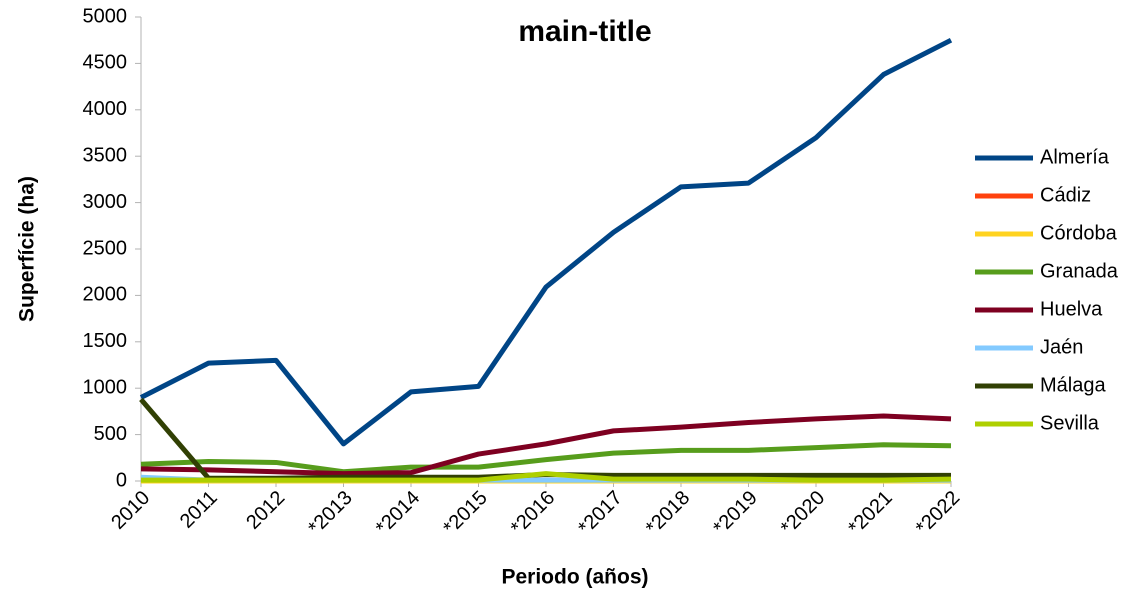 The image size is (1148, 595). I want to click on y-tick-label: 1500, so click(105, 341).